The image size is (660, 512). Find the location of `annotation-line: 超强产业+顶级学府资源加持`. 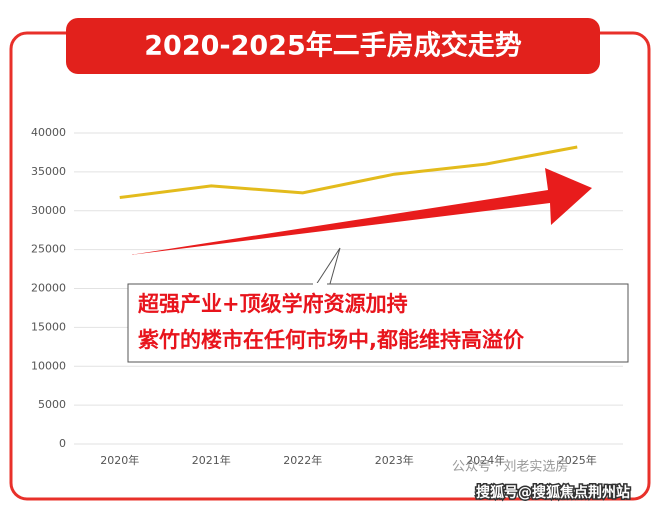

annotation-line: 超强产业+顶级学府资源加持 is located at coordinates (273, 304).